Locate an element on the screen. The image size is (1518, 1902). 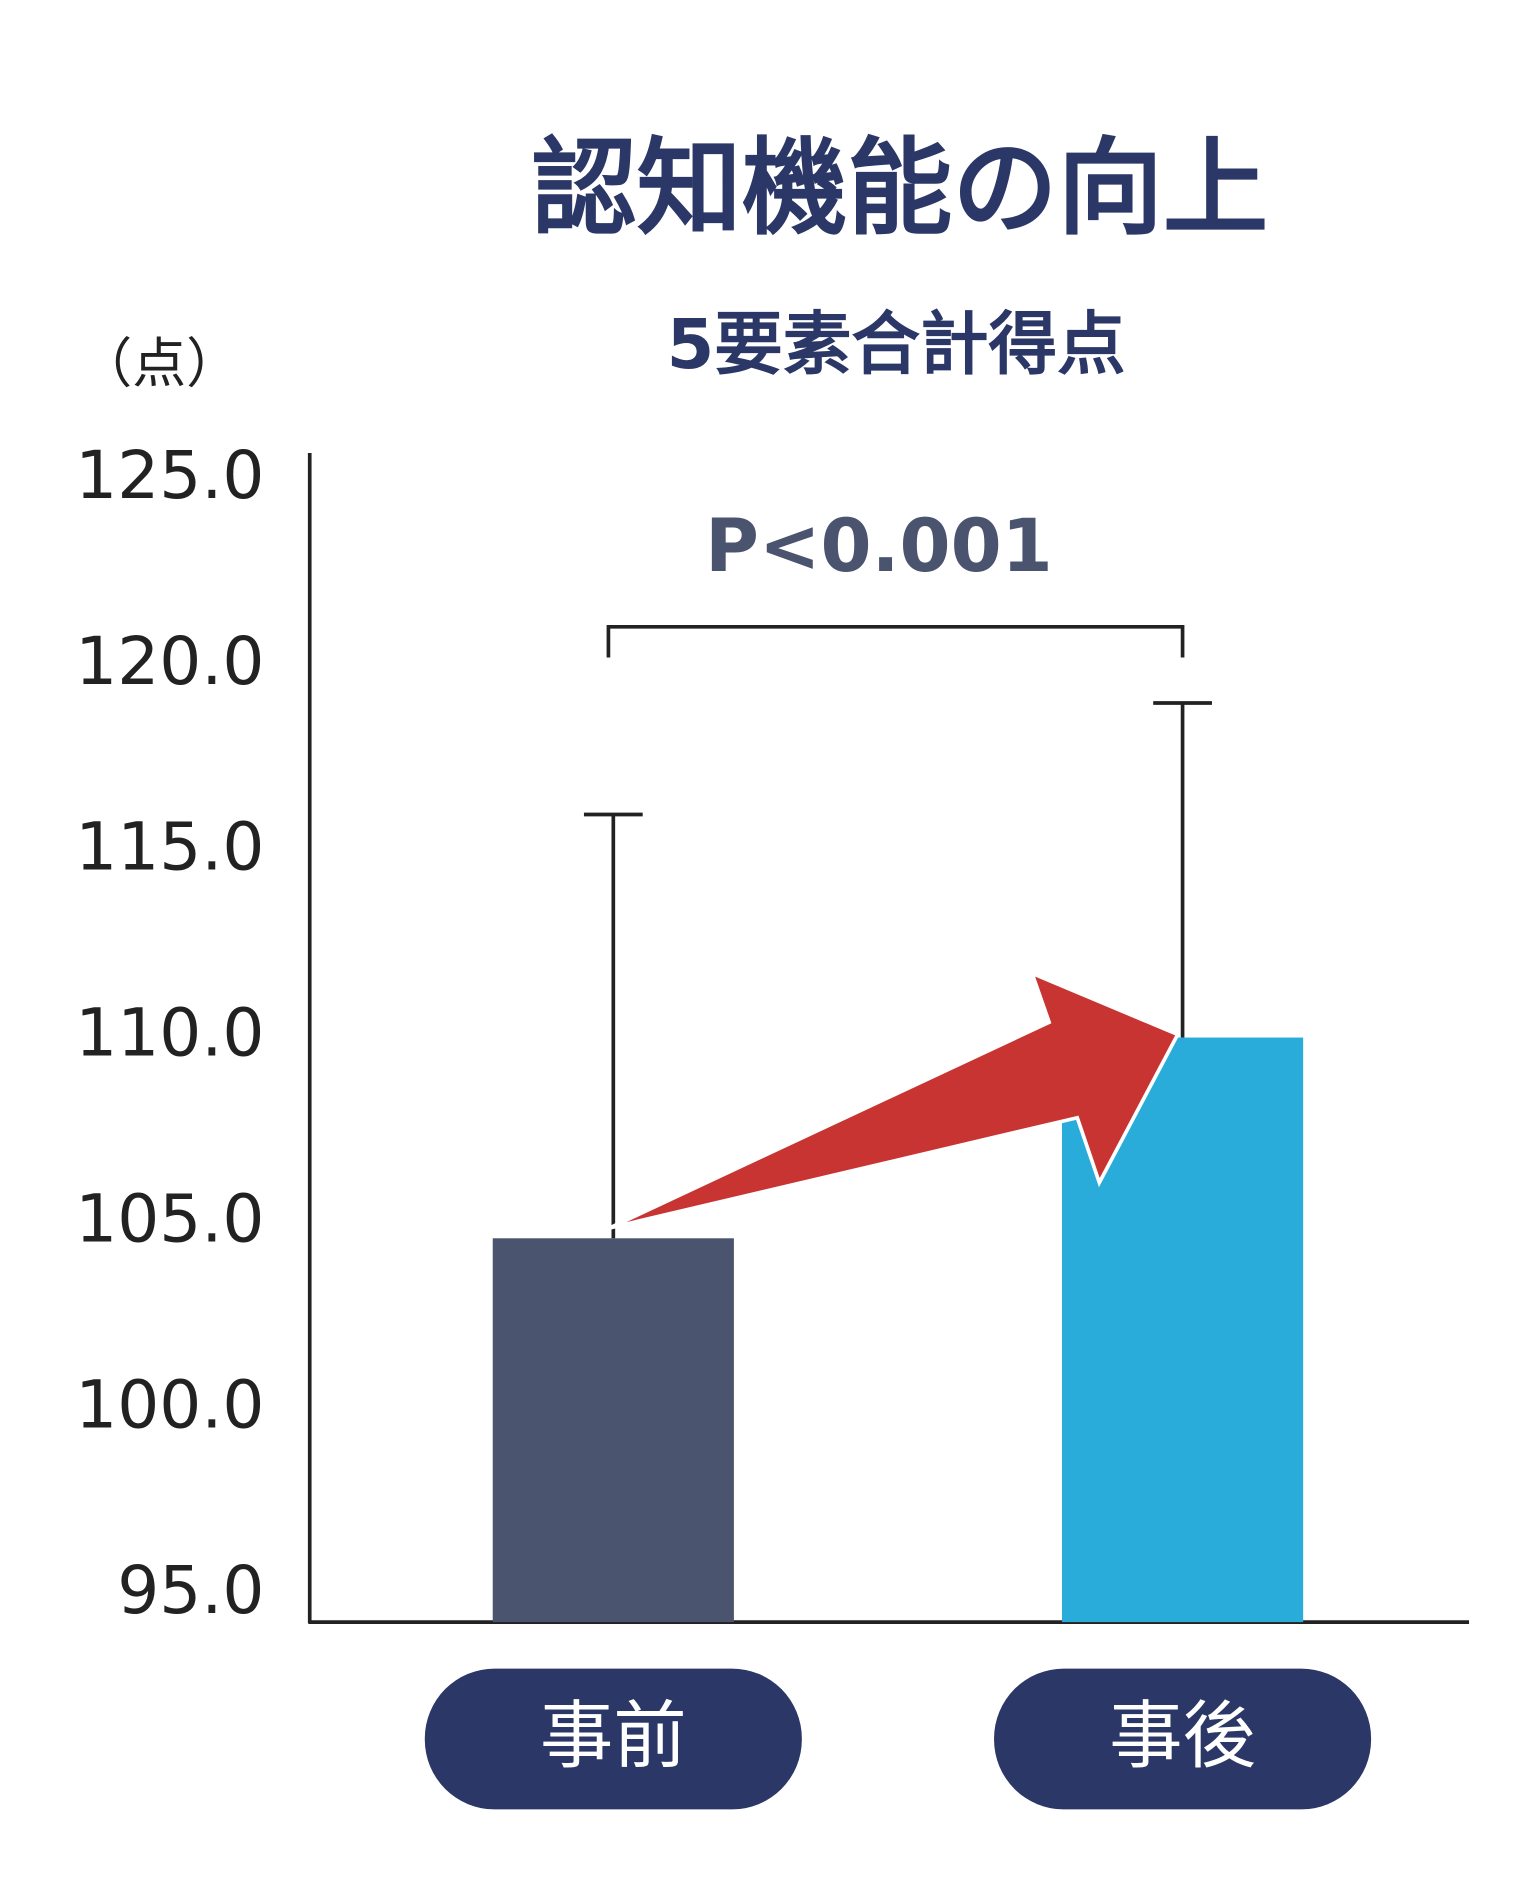
chart-subtitle: 5要素合計得点 is located at coordinates (896, 345).